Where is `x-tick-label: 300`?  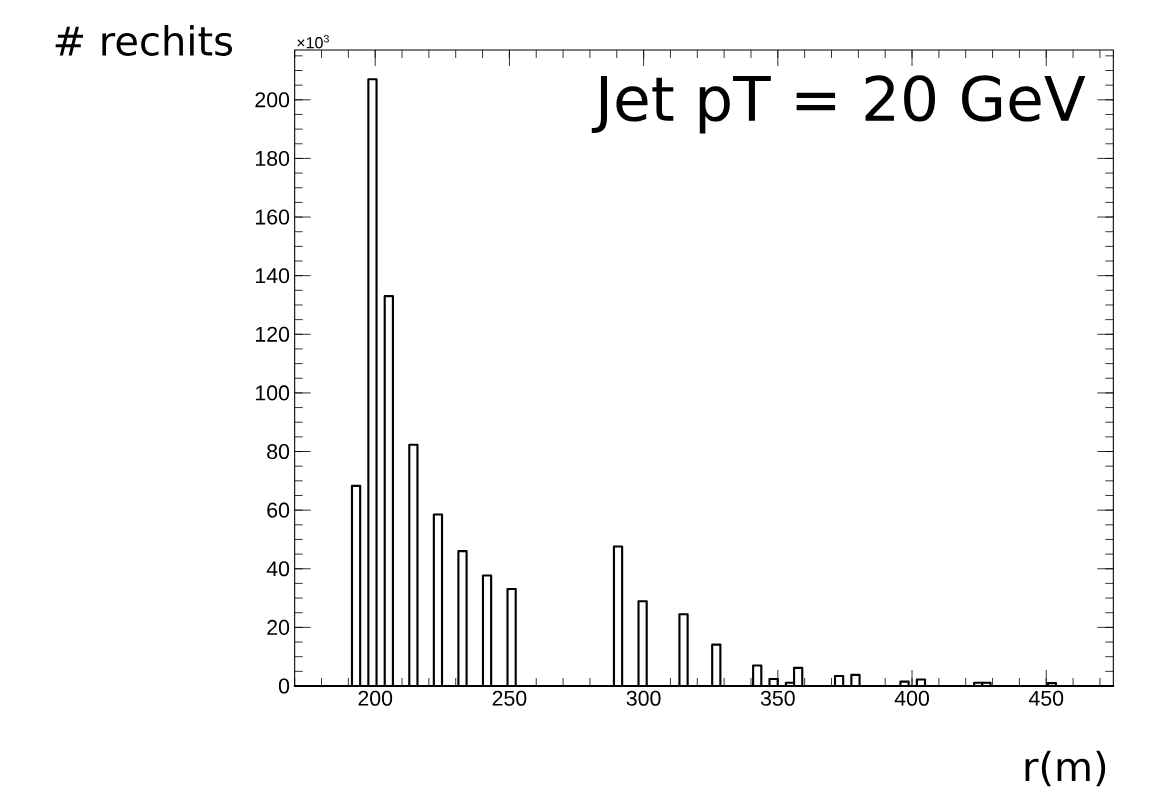
x-tick-label: 300 is located at coordinates (643, 698).